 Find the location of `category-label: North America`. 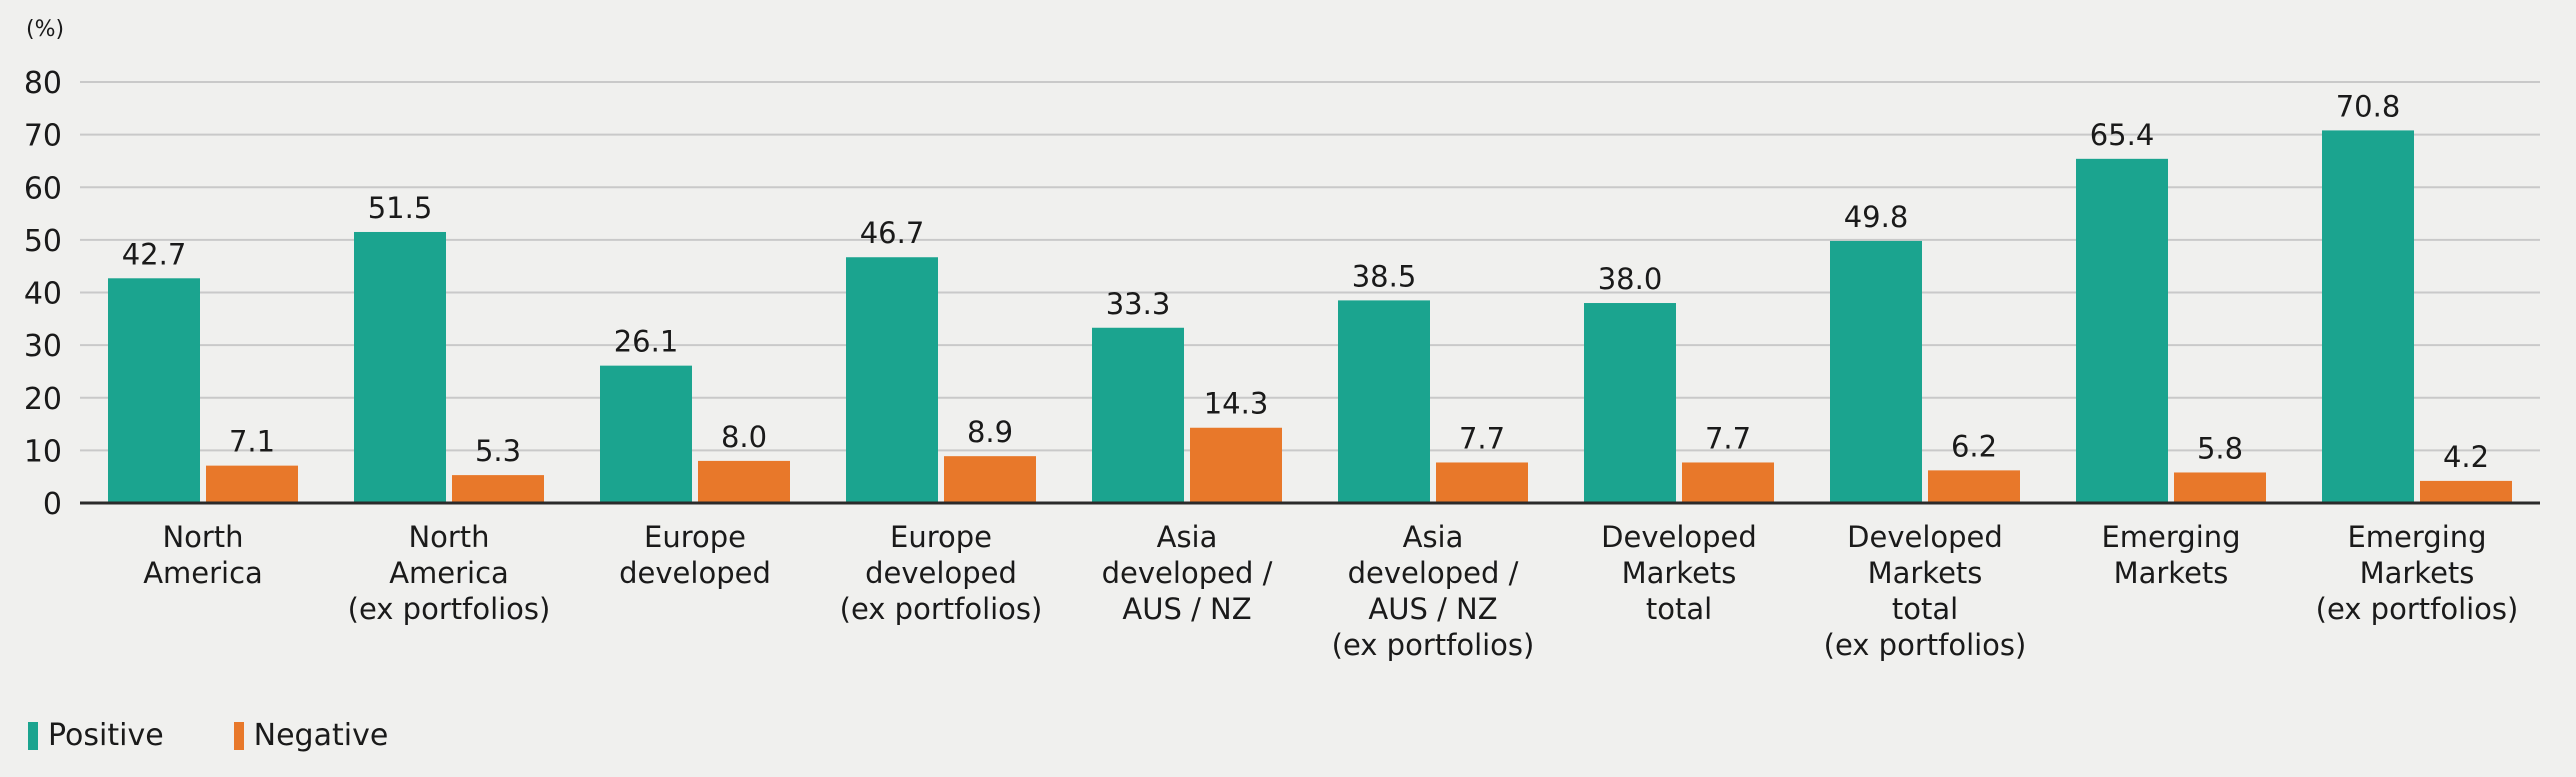

category-label: North America is located at coordinates (203, 555).